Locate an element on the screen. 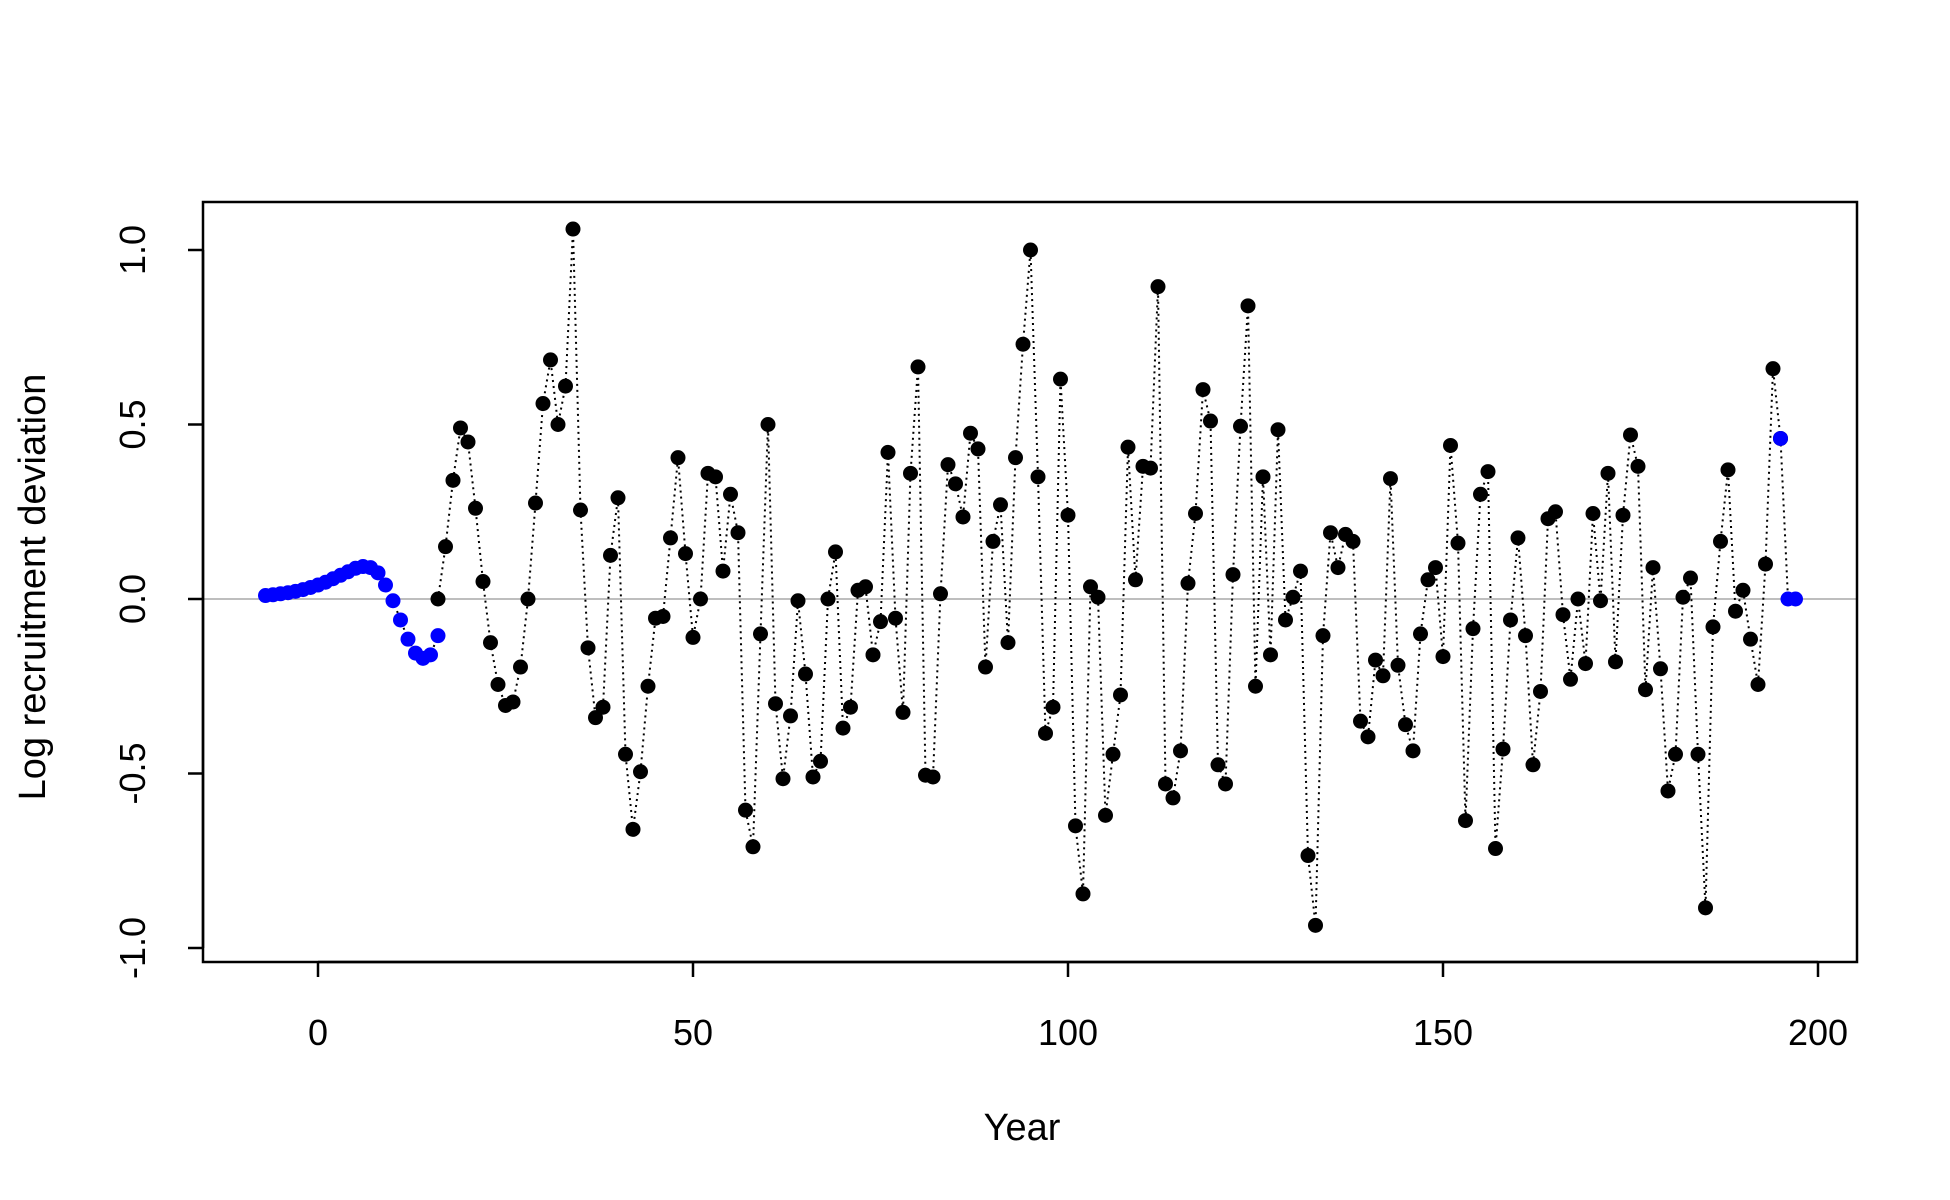 The height and width of the screenshot is (1200, 1950). x-tick-label: 50 is located at coordinates (693, 1032).